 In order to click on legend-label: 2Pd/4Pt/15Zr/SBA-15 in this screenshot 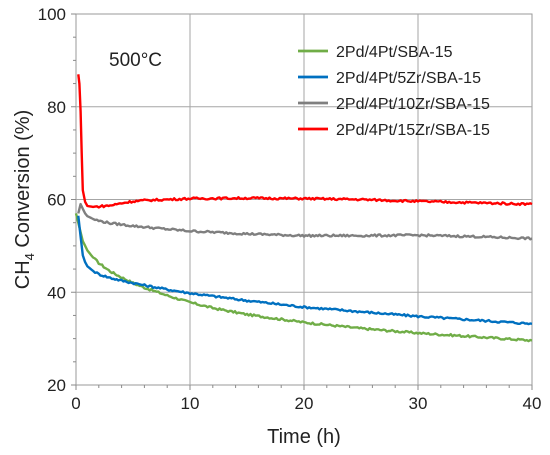, I will do `click(413, 130)`.